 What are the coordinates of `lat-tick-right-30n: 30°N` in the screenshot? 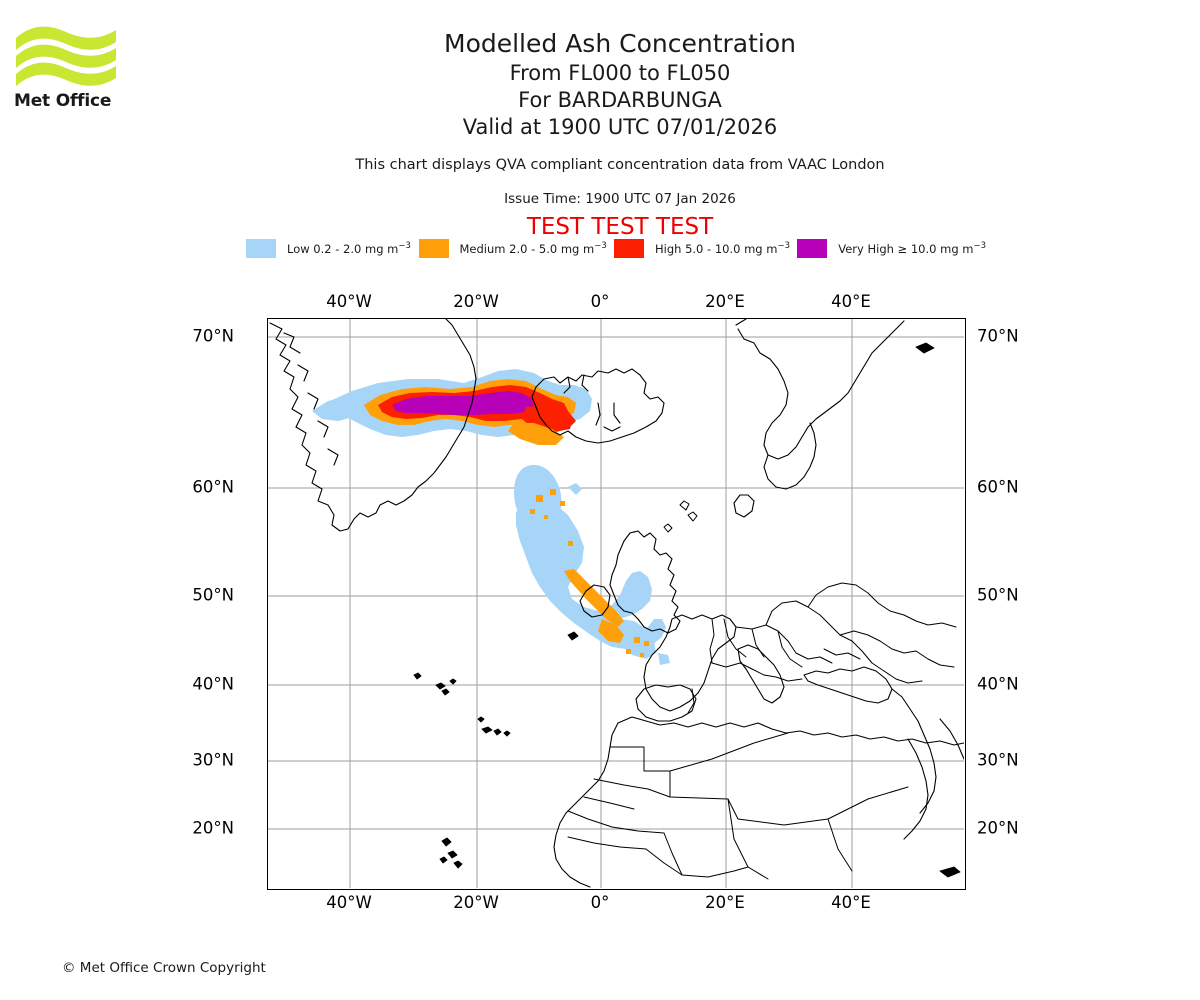 It's located at (998, 760).